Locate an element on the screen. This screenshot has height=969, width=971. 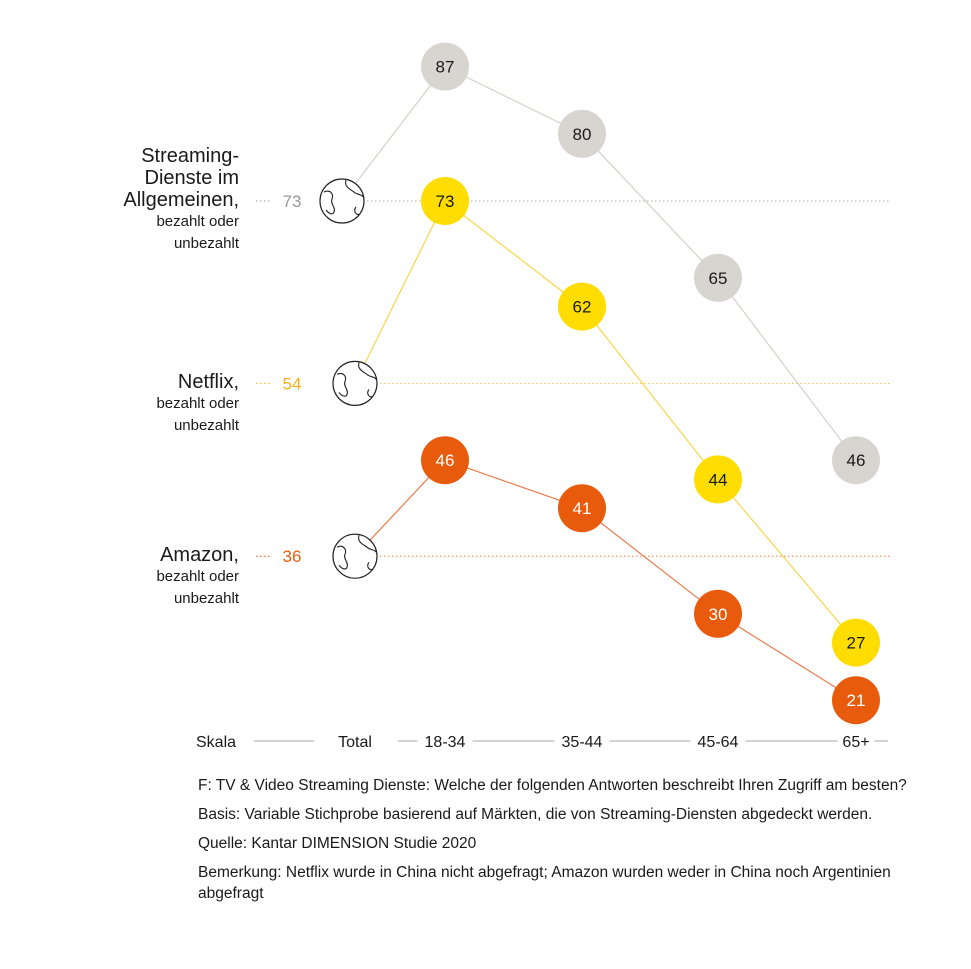
tick-label: Total is located at coordinates (355, 742).